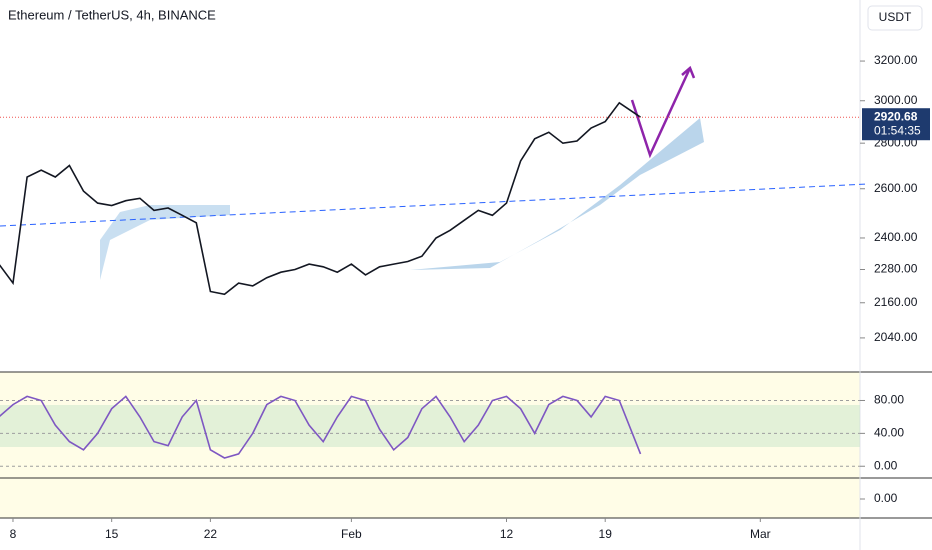 Image resolution: width=932 pixels, height=550 pixels. I want to click on x-tick-label: 8, so click(13, 534).